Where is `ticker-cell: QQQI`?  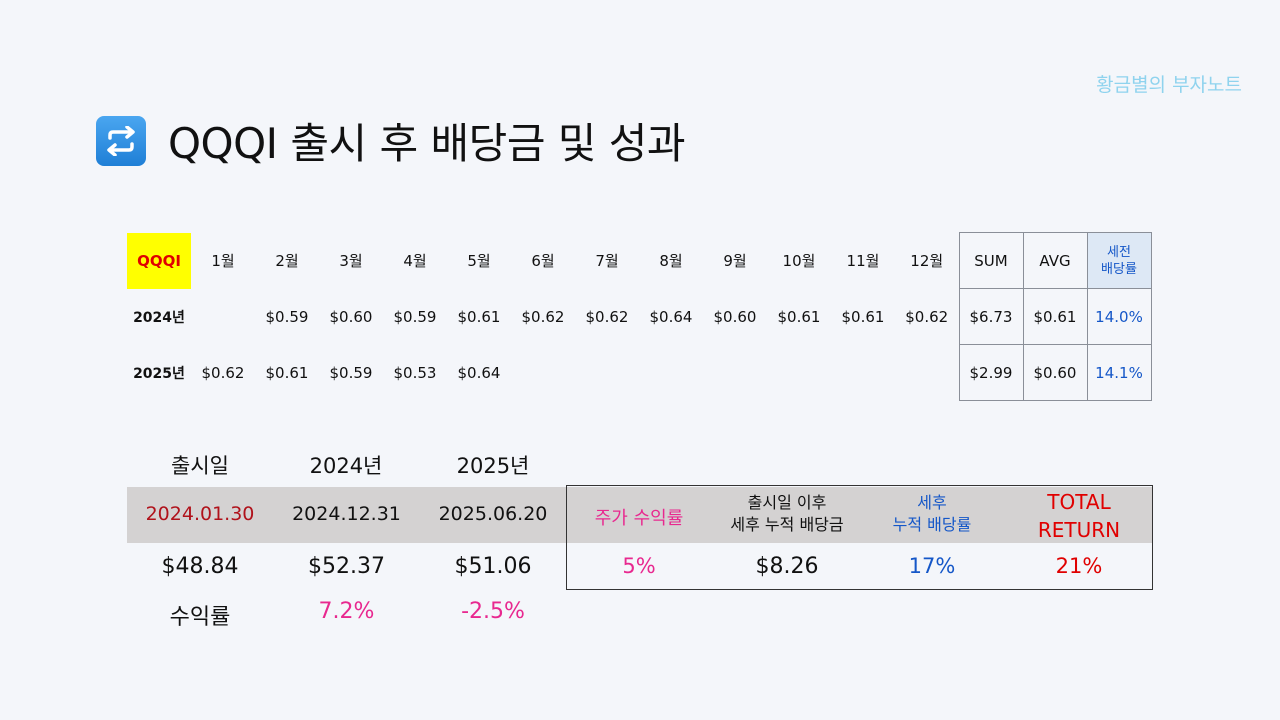
ticker-cell: QQQI is located at coordinates (159, 260).